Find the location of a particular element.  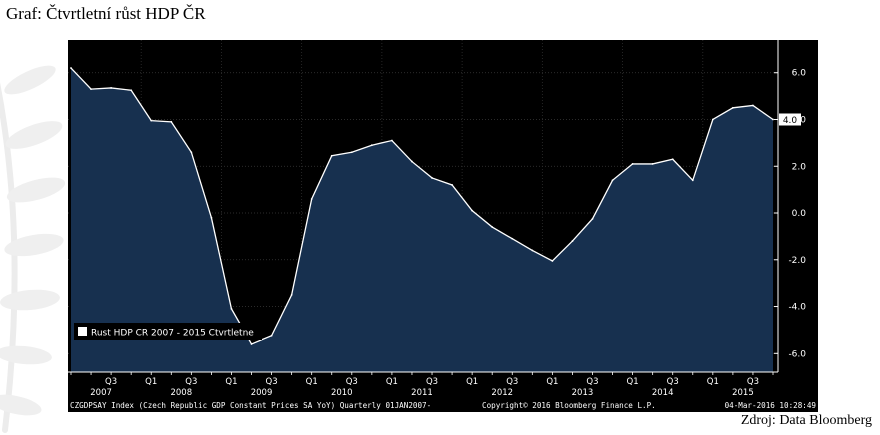

footer-right: 04-Mar-2016 10:28:49 is located at coordinates (771, 405).